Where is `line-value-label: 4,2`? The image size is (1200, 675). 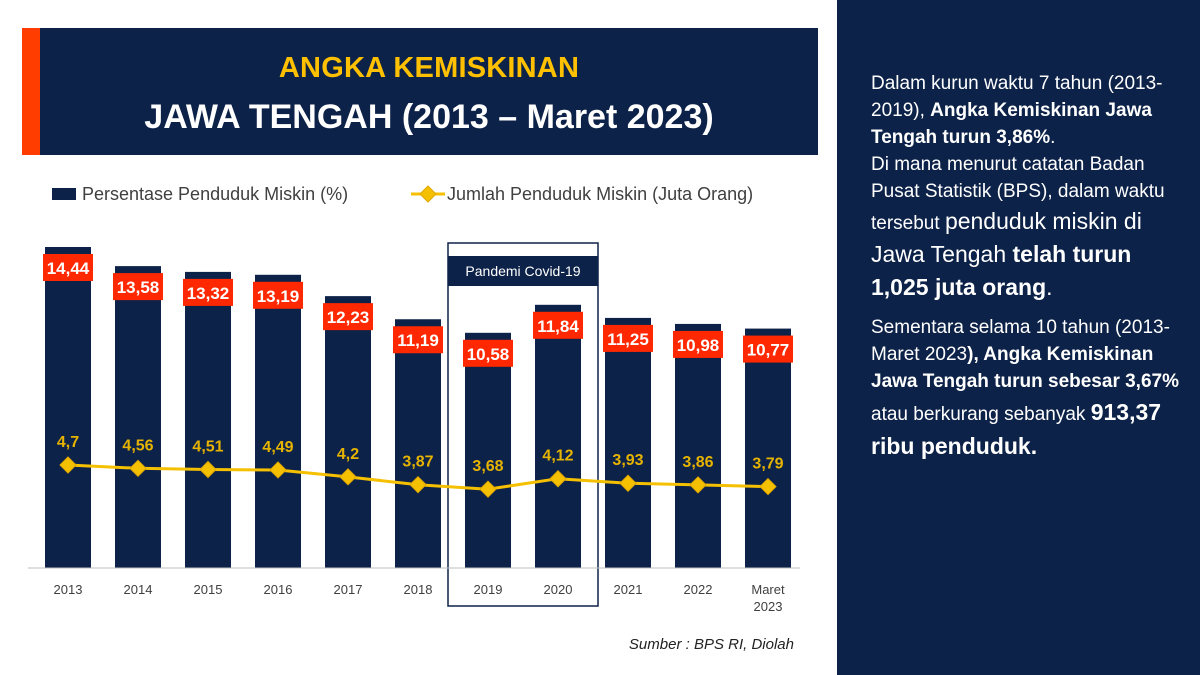 line-value-label: 4,2 is located at coordinates (348, 454).